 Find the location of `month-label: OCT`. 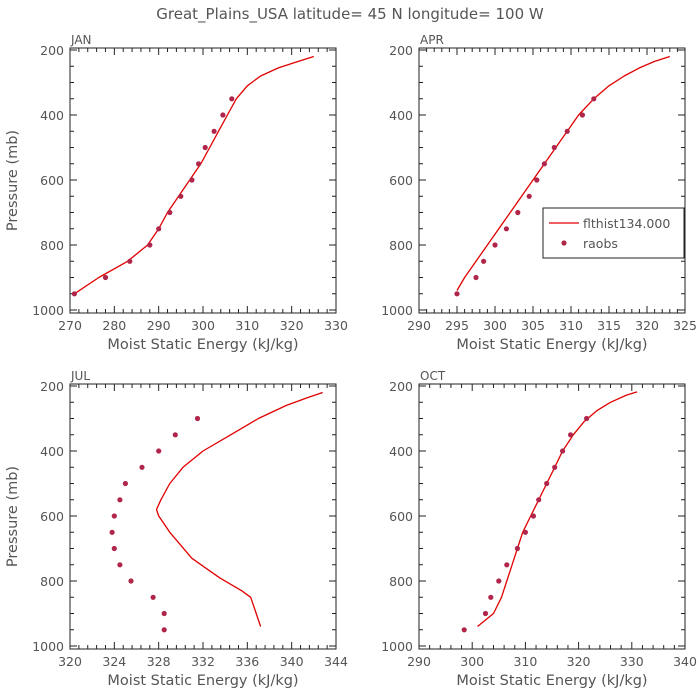

month-label: OCT is located at coordinates (433, 376).